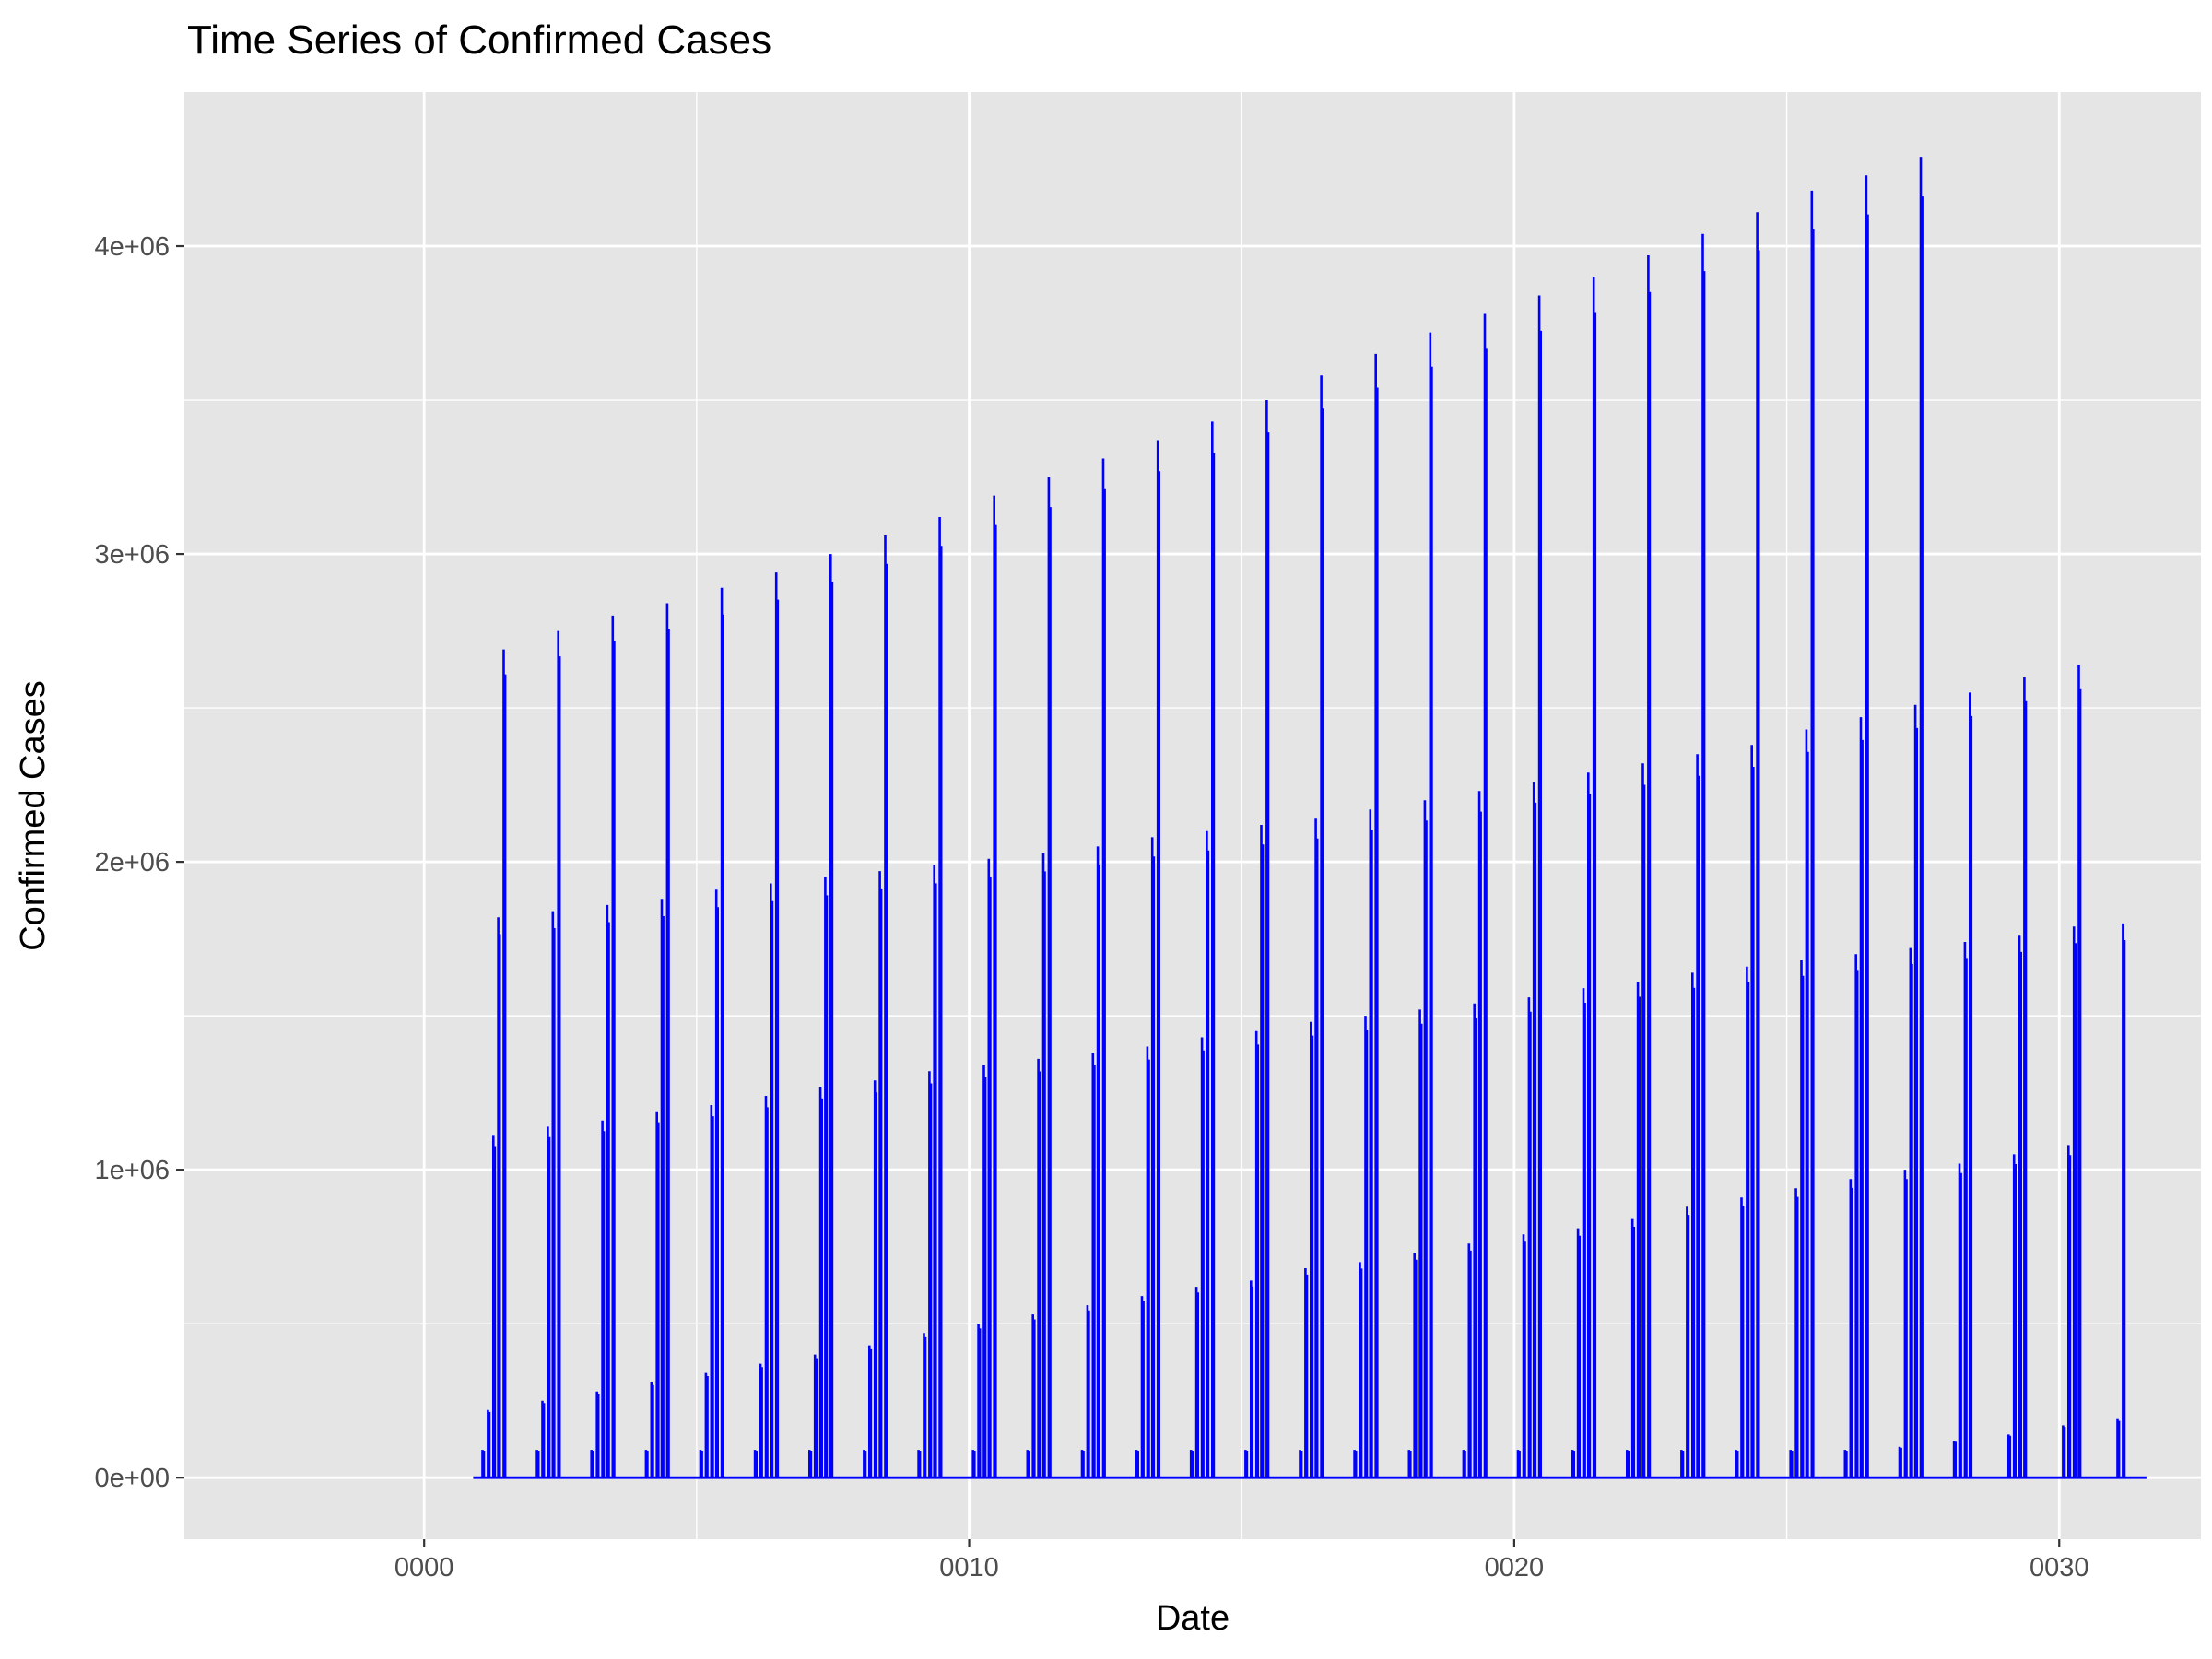  What do you see at coordinates (1193, 1618) in the screenshot?
I see `x-axis-title: Date` at bounding box center [1193, 1618].